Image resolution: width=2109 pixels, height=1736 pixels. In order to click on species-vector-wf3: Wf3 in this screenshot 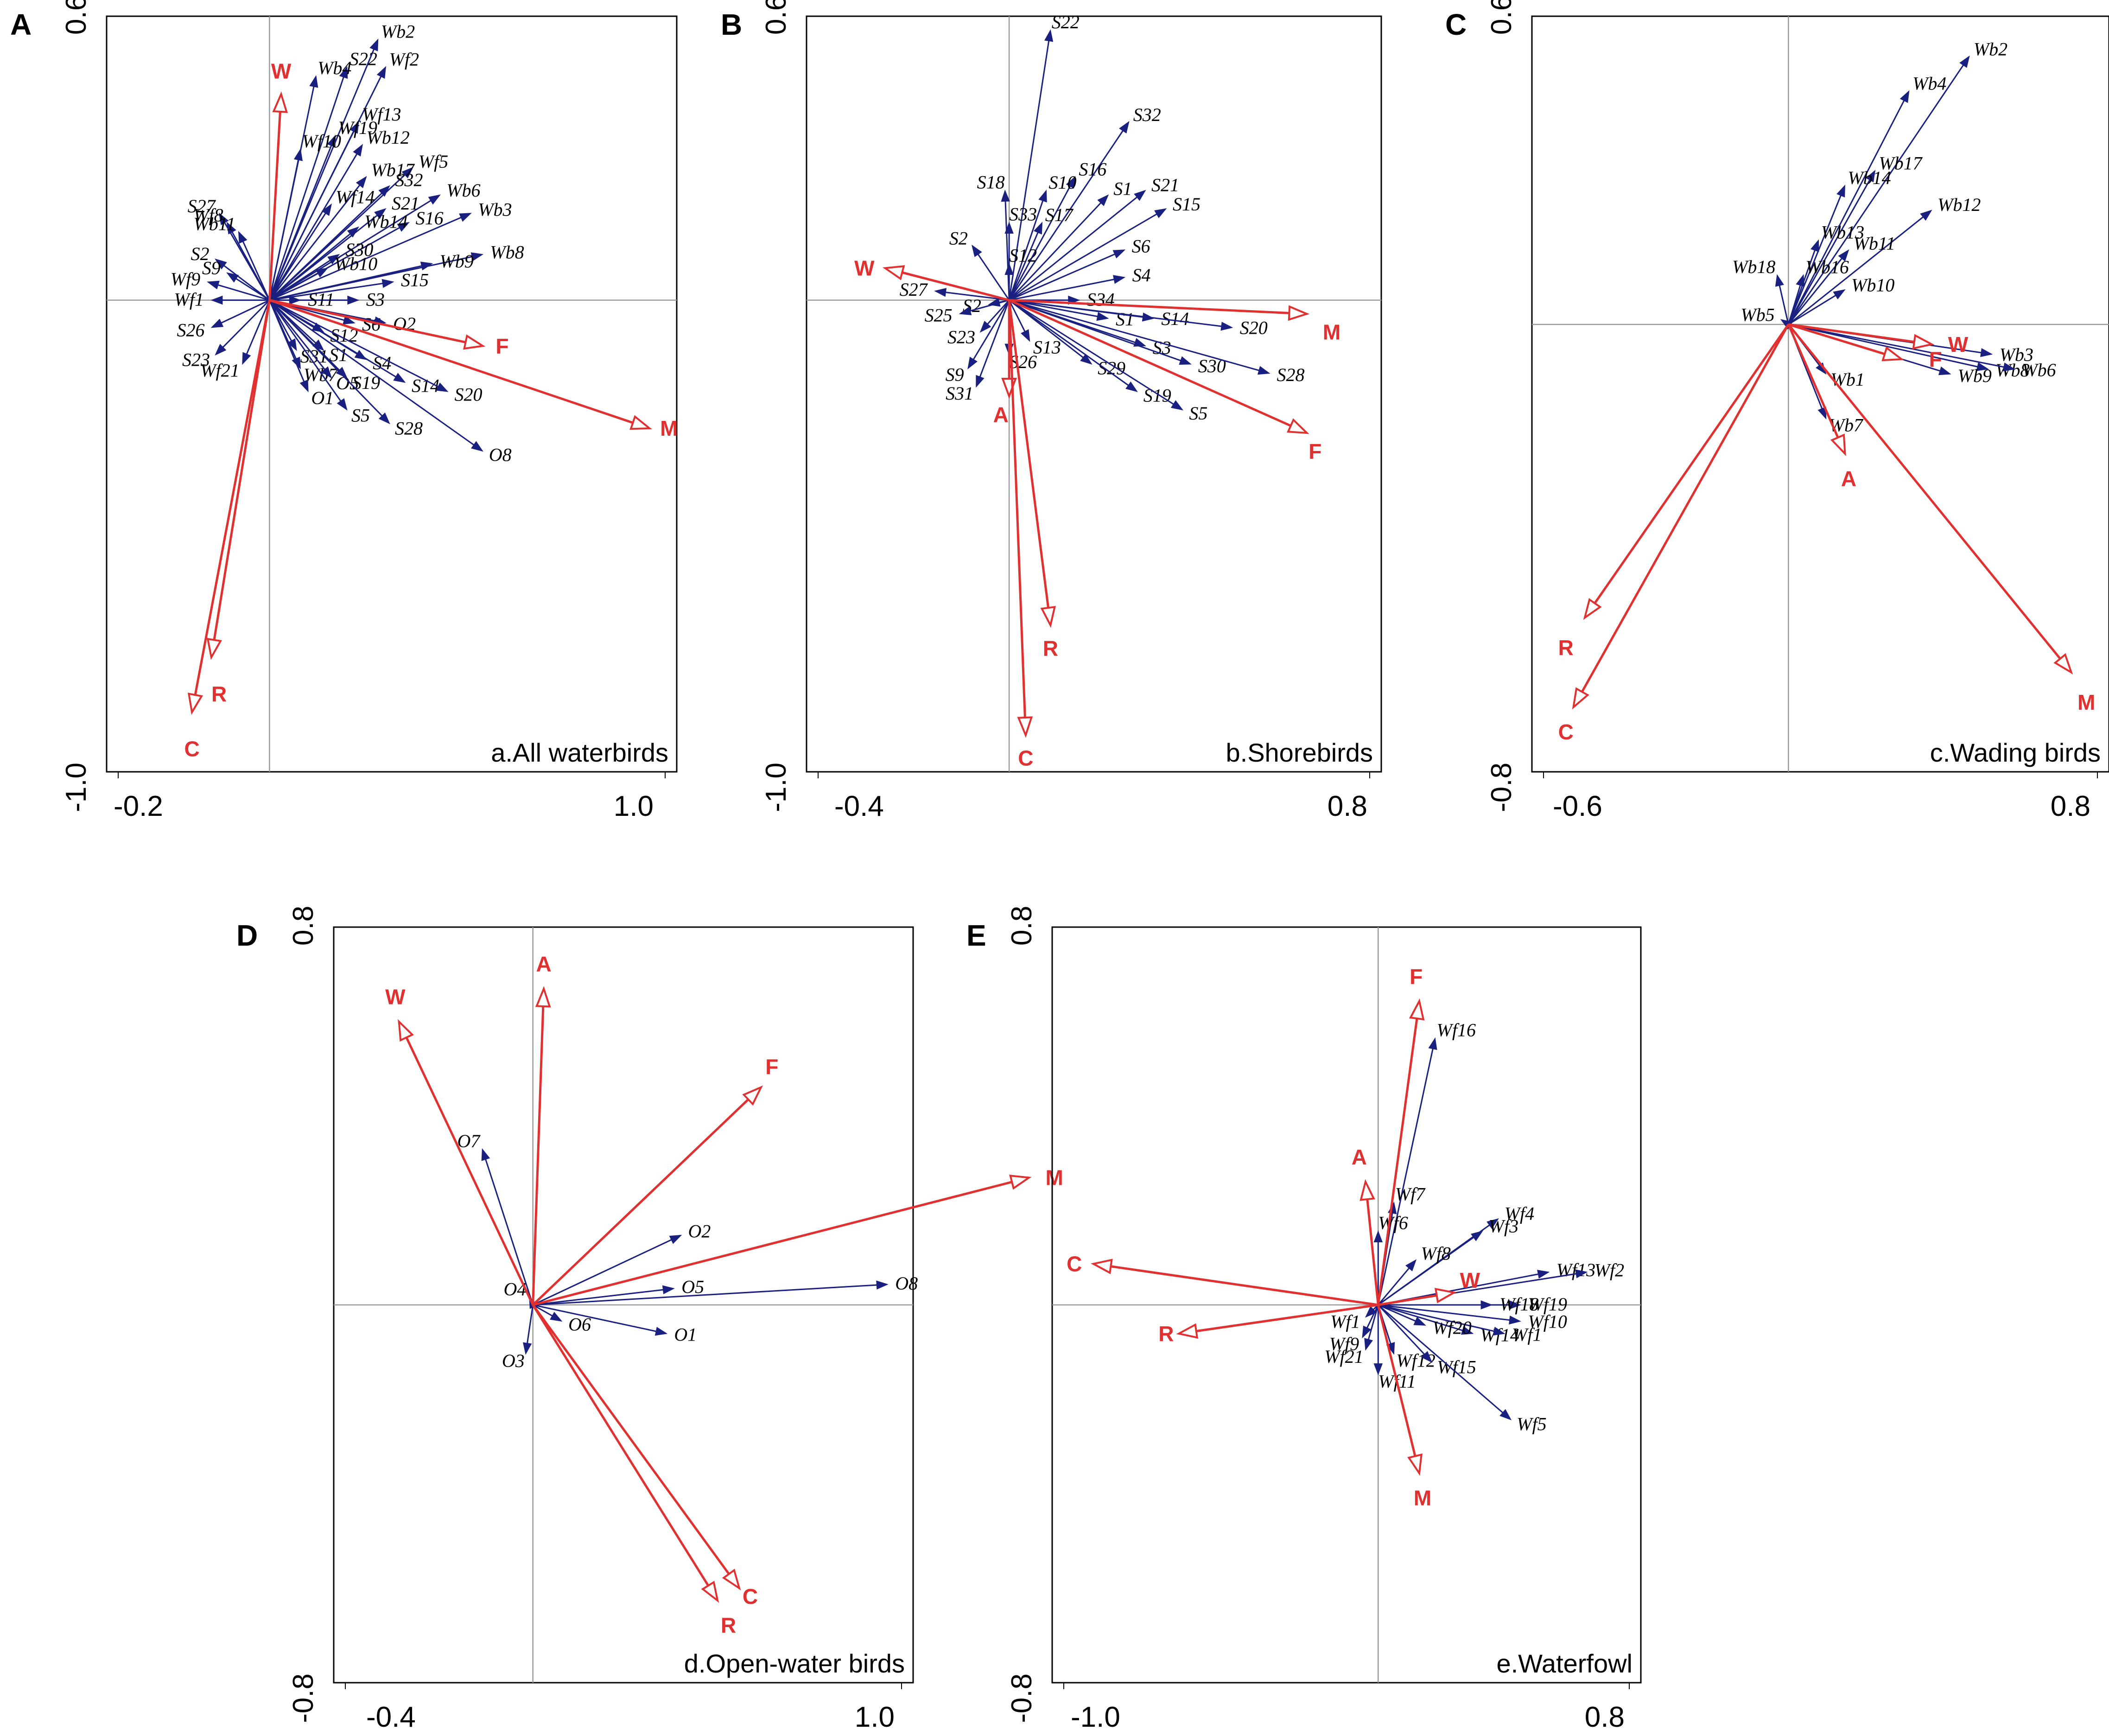, I will do `click(1448, 1260)`.